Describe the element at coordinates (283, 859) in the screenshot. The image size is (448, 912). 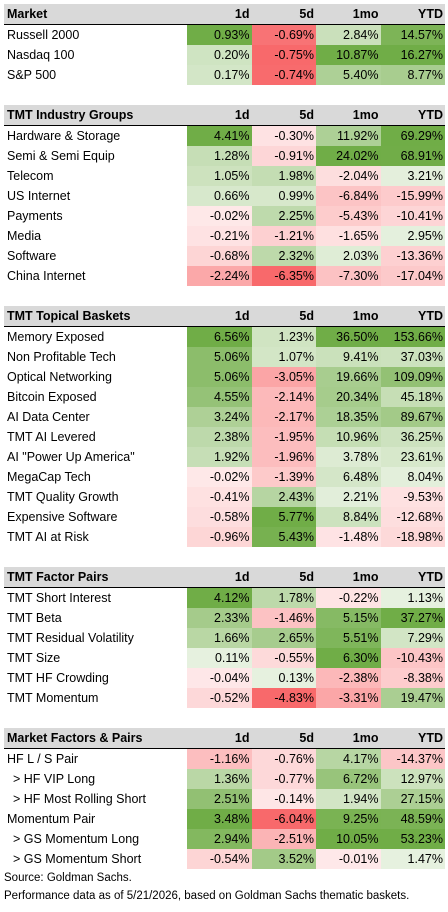
I see `value-cell: 3.52%` at that location.